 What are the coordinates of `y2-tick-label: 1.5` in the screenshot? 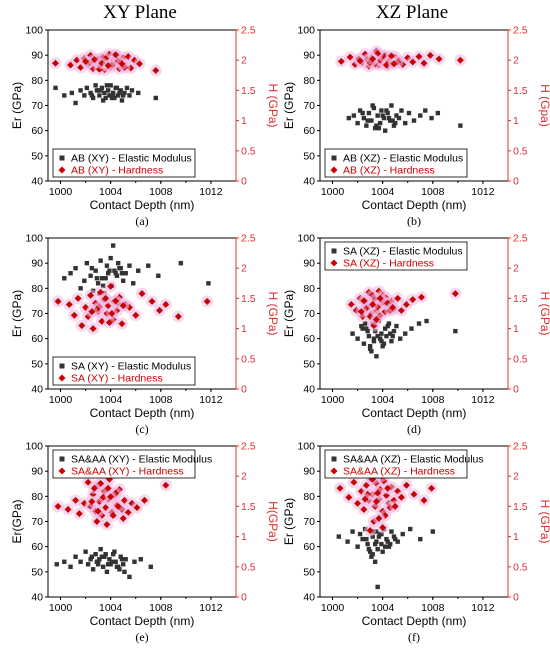 It's located at (248, 91).